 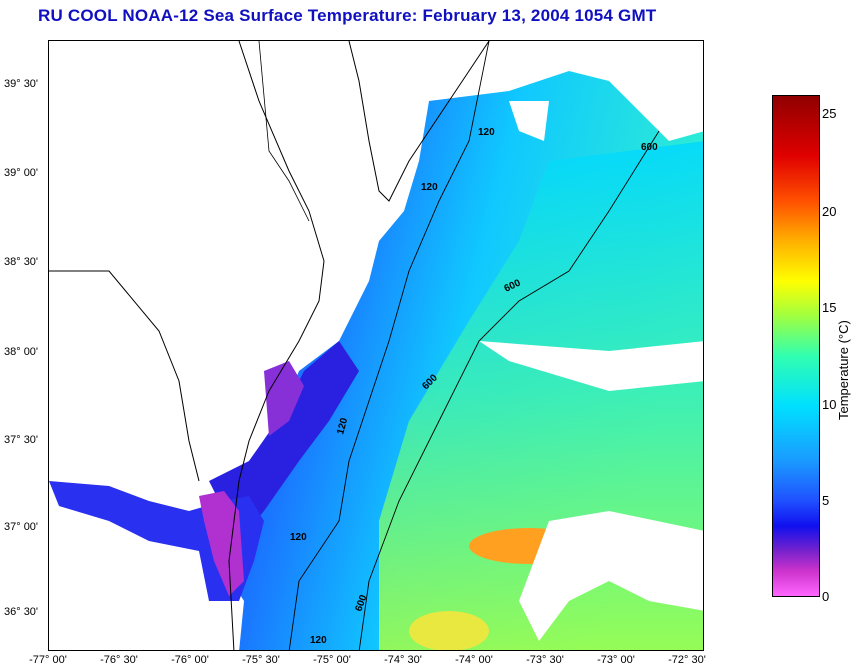 I want to click on lon-tick-label: -75° 00', so click(x=332, y=660).